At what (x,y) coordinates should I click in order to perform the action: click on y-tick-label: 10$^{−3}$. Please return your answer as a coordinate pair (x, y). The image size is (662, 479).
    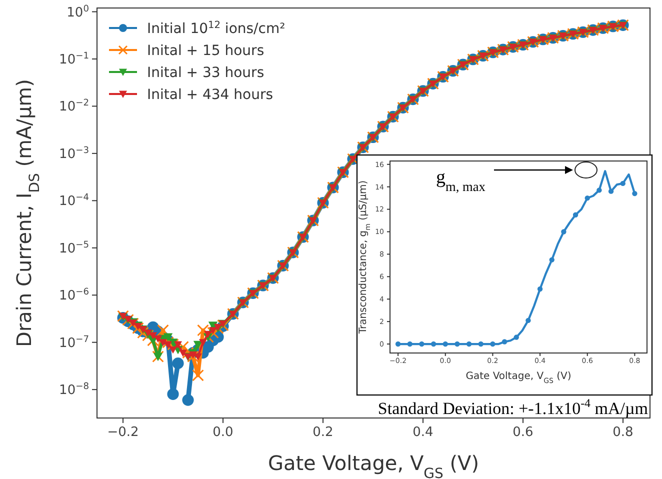
    Looking at the image, I should click on (74, 154).